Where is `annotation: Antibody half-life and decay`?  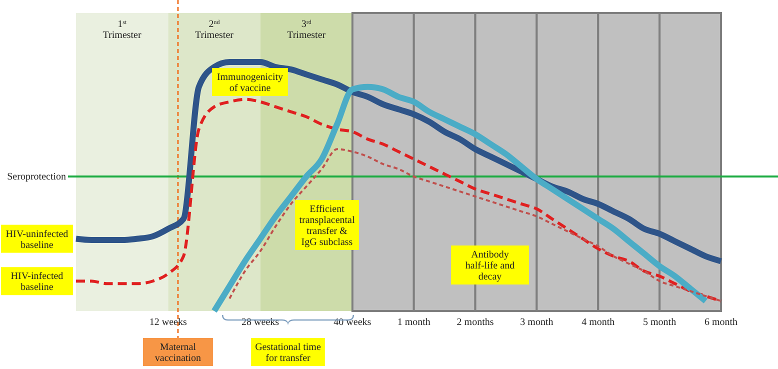
annotation: Antibody half-life and decay is located at coordinates (490, 266).